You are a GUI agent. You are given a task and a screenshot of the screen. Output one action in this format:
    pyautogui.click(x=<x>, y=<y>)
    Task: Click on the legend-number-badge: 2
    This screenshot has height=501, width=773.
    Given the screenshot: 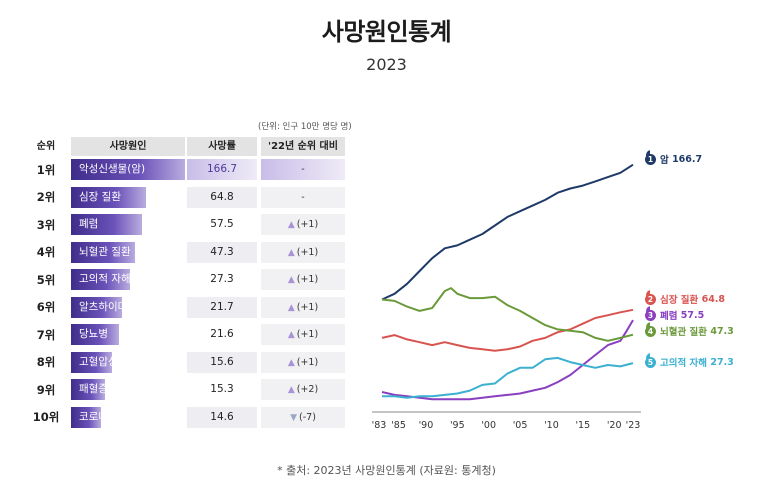 What is the action you would take?
    pyautogui.click(x=650, y=299)
    